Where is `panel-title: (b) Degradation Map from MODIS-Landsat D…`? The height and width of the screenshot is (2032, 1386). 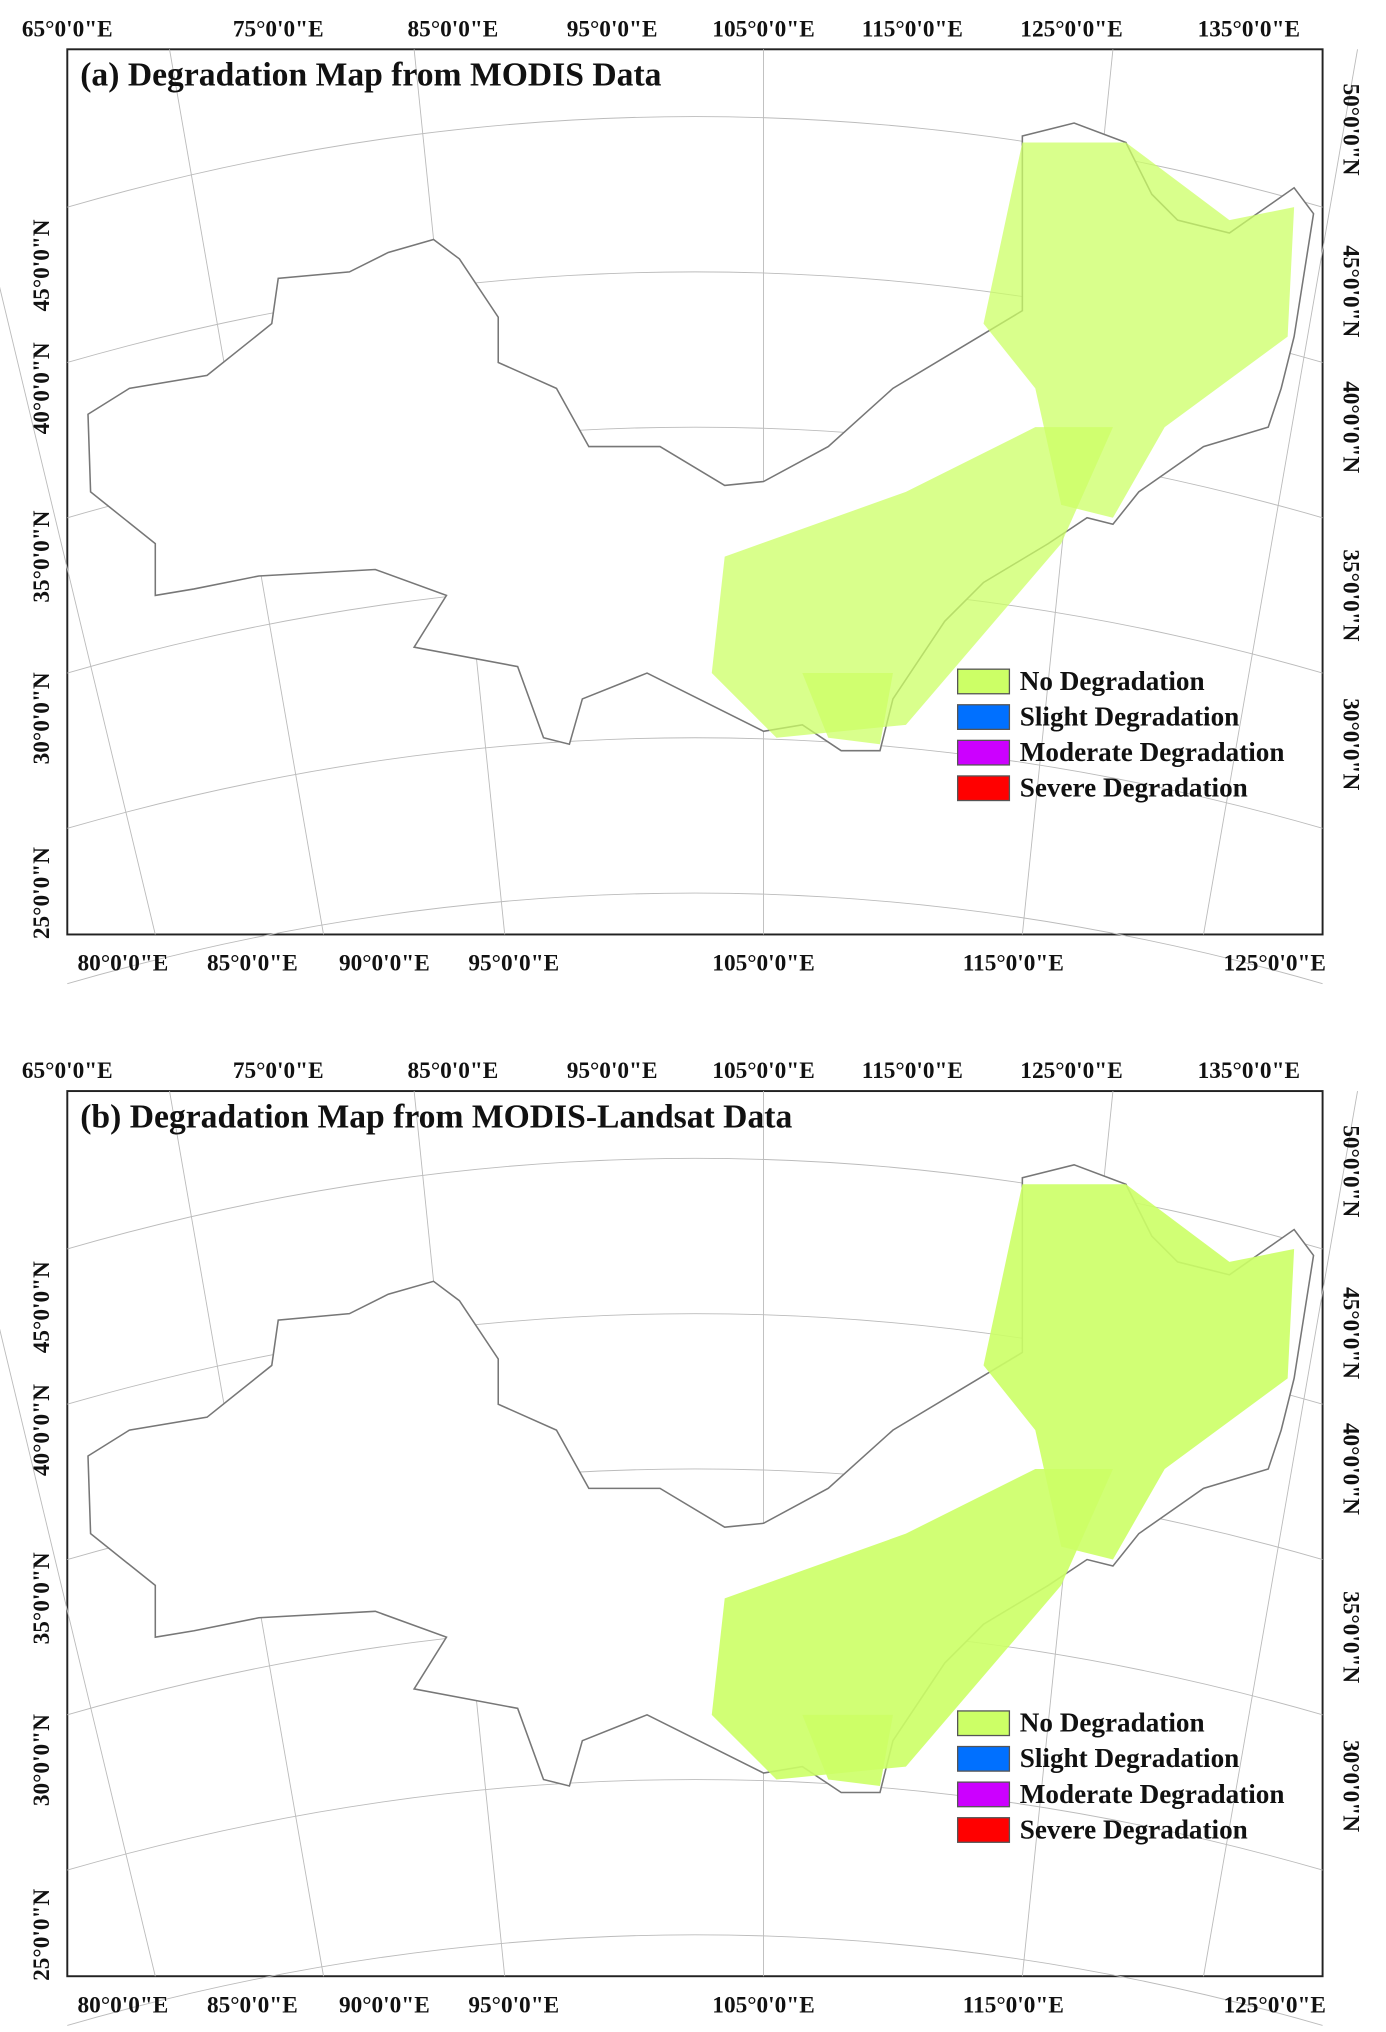 panel-title: (b) Degradation Map from MODIS-Landsat D… is located at coordinates (436, 1116).